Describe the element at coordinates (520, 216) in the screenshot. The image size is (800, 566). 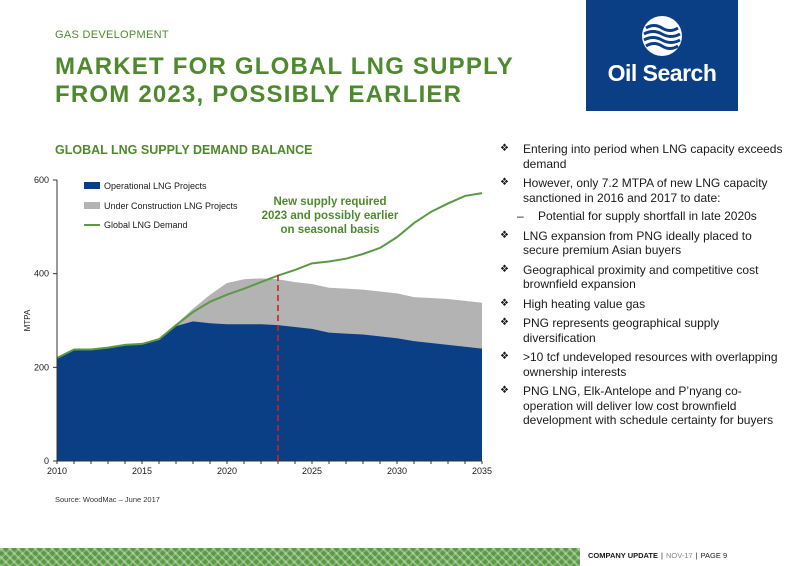
I see `dash-icon: –` at that location.